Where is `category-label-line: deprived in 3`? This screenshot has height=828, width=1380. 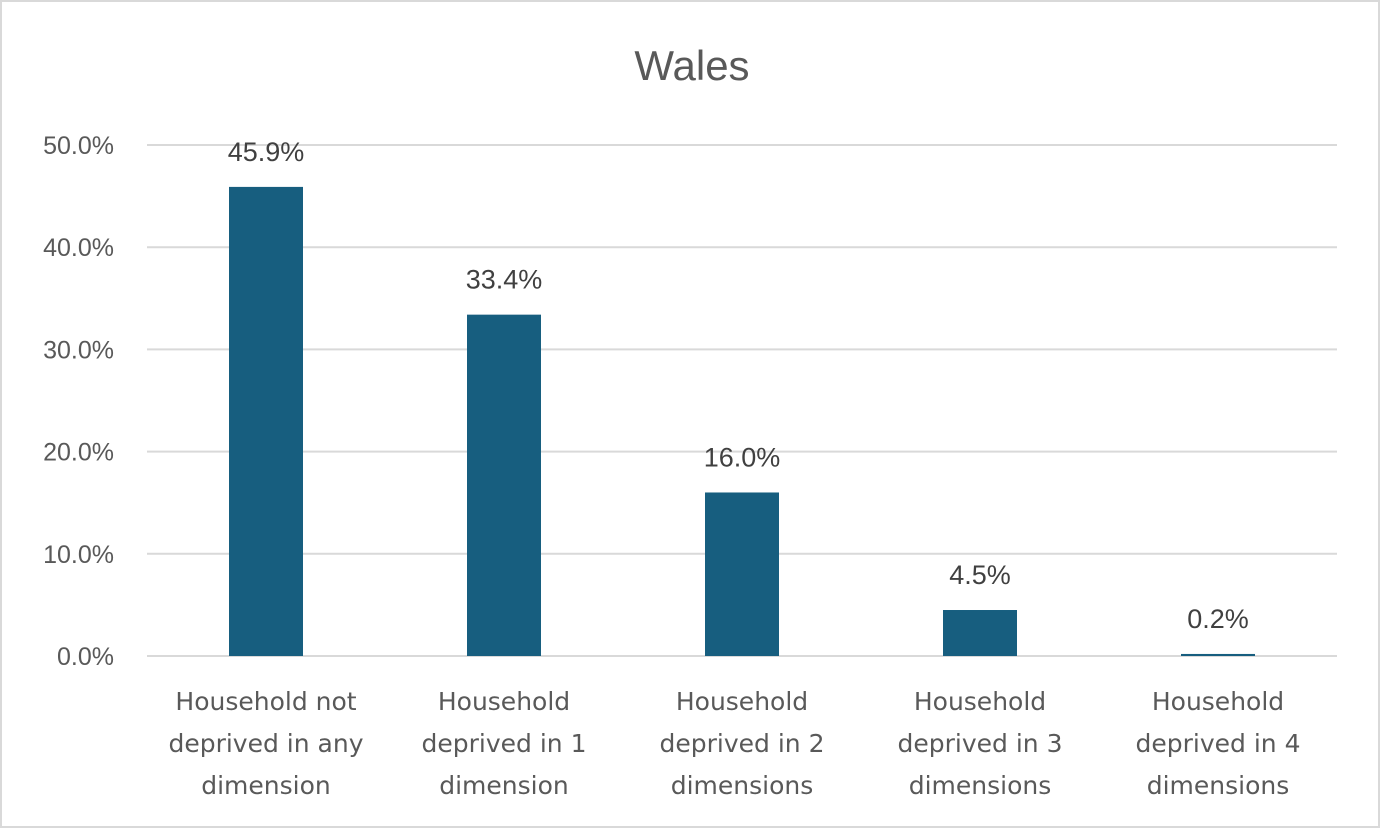 category-label-line: deprived in 3 is located at coordinates (980, 743).